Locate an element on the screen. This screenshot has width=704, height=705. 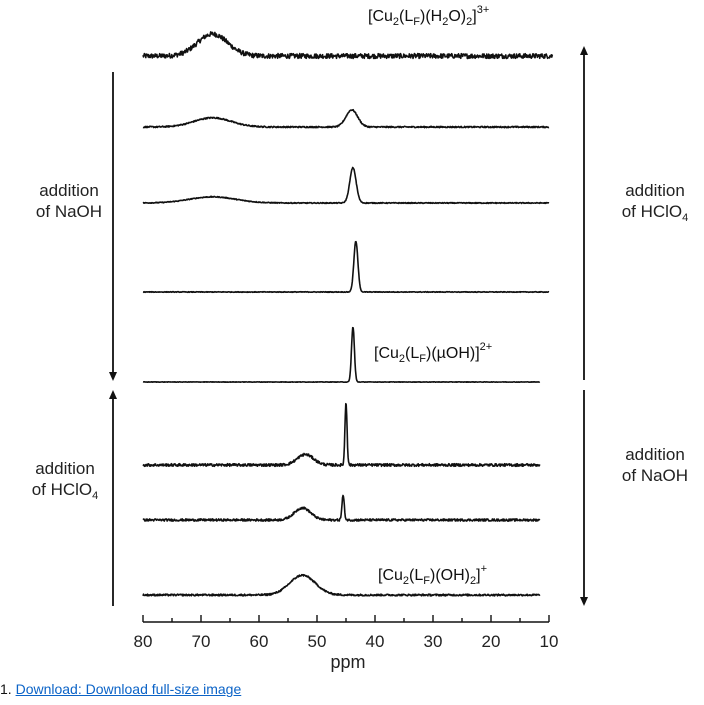
x-axis-label: ppm is located at coordinates (347, 662).